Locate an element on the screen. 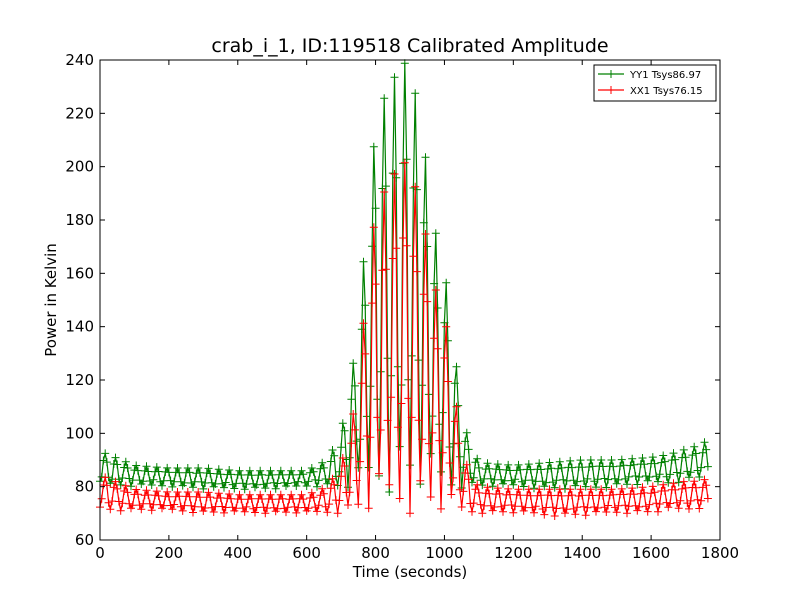 This screenshot has width=800, height=600. legend: YY1 Tsys86.97 XX1 Tsys76.15 is located at coordinates (655, 83).